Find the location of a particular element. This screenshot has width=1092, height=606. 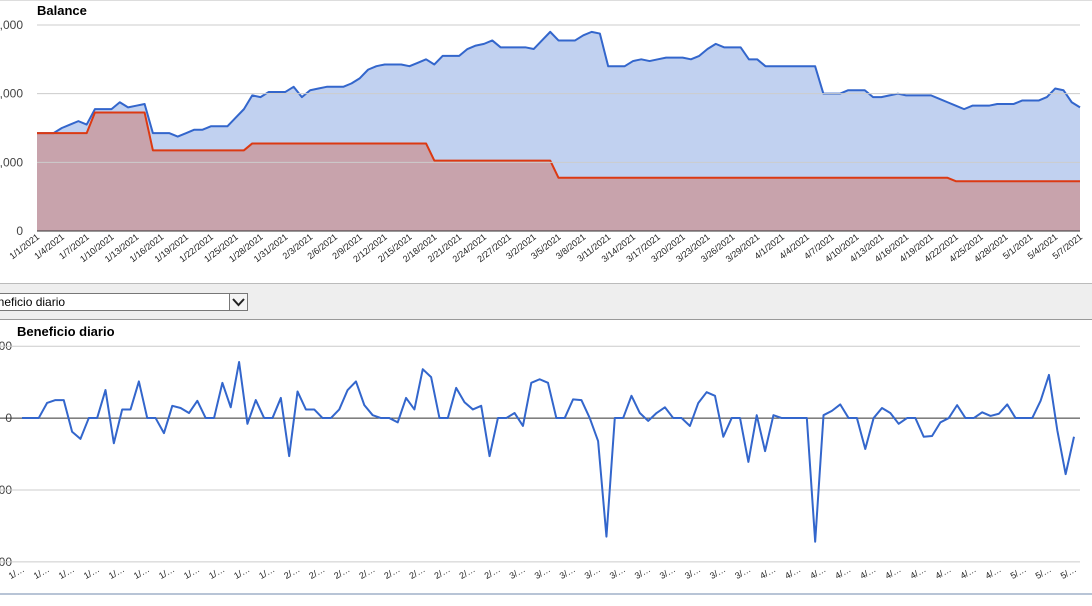

y-tick-label: 0 is located at coordinates (19, 231).